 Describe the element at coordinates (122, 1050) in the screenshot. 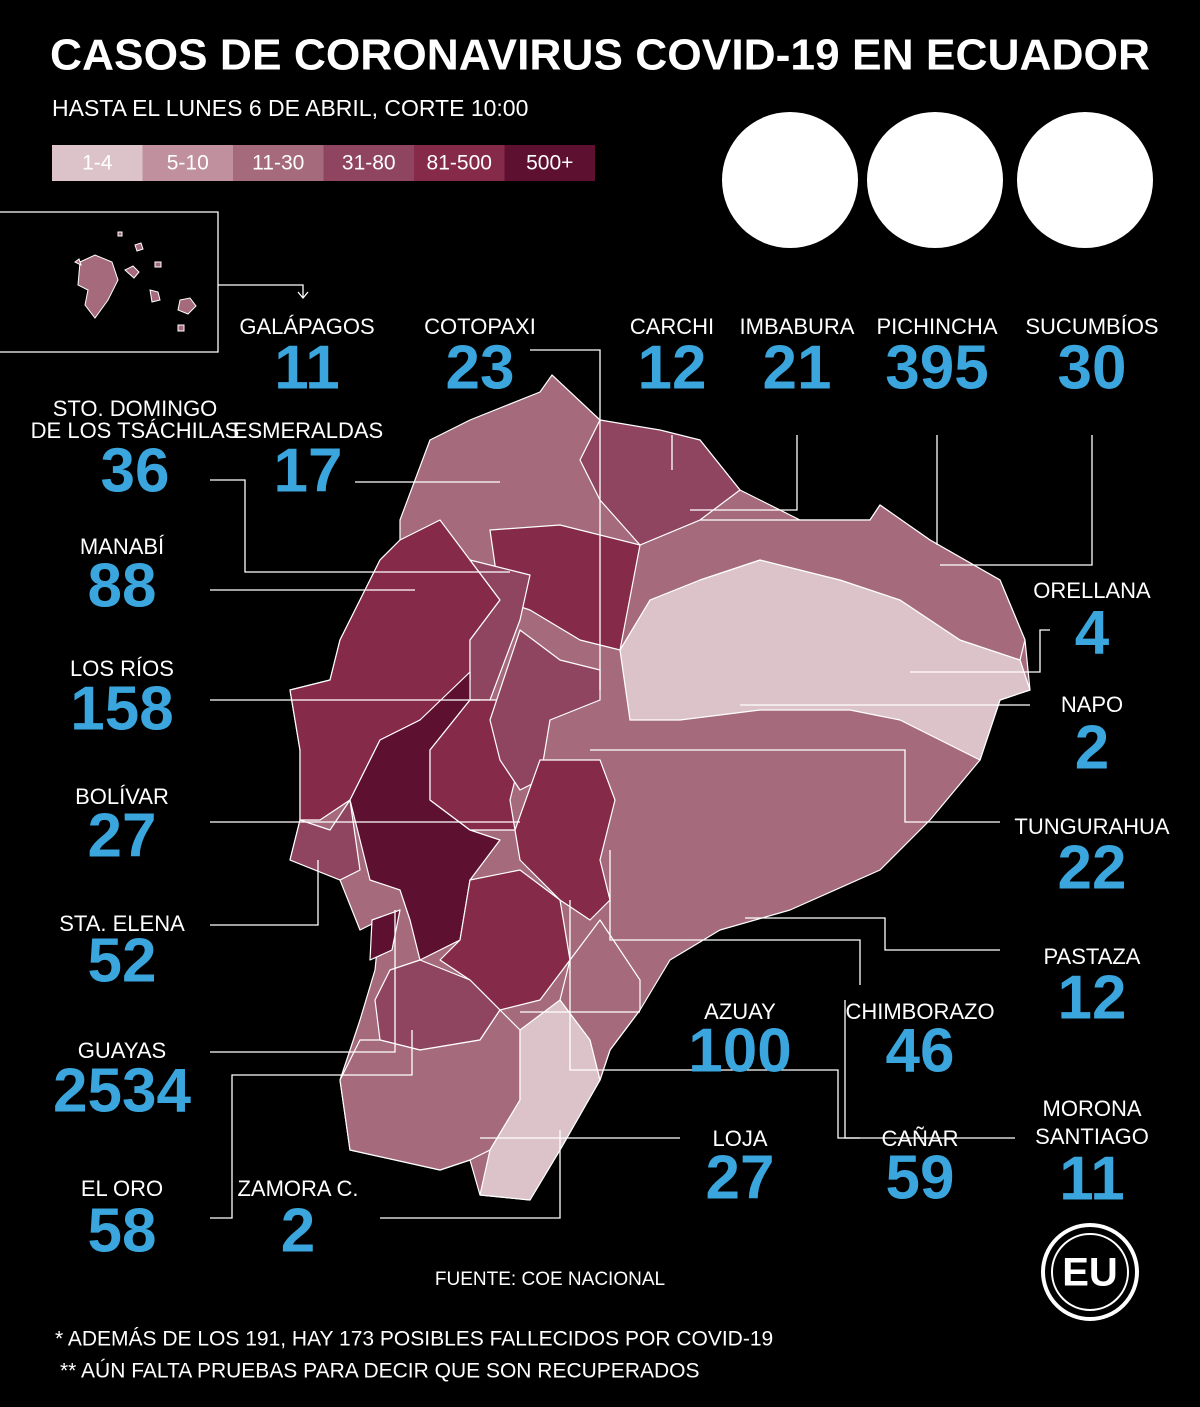

I see `province-name: GUAYAS` at that location.